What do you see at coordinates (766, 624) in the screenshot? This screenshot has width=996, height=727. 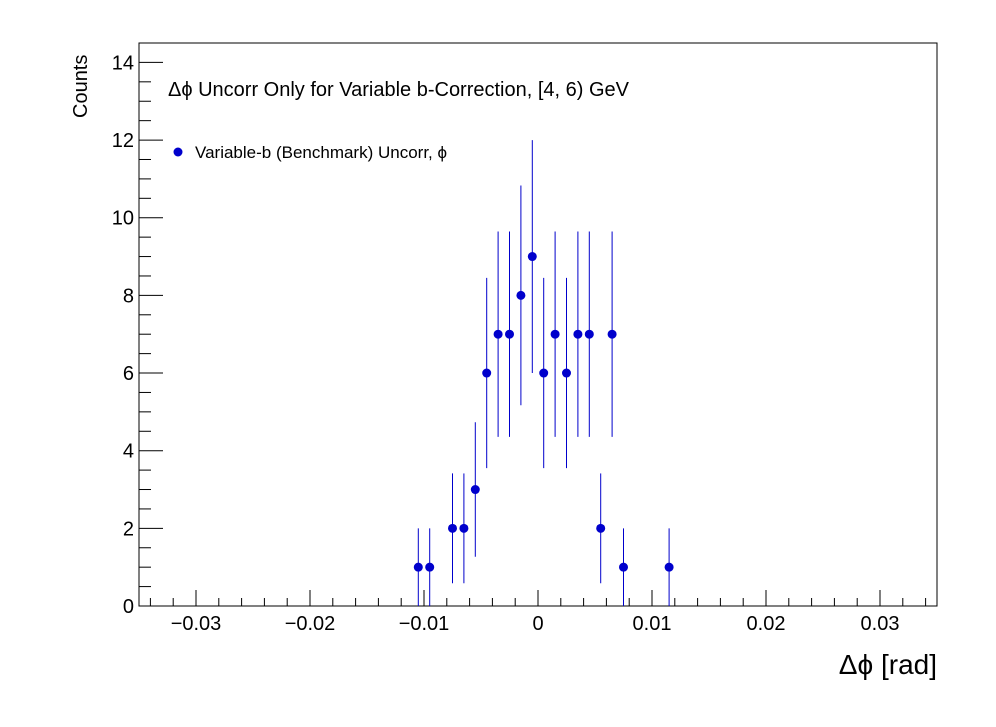 I see `x-tick-label: 0.02` at bounding box center [766, 624].